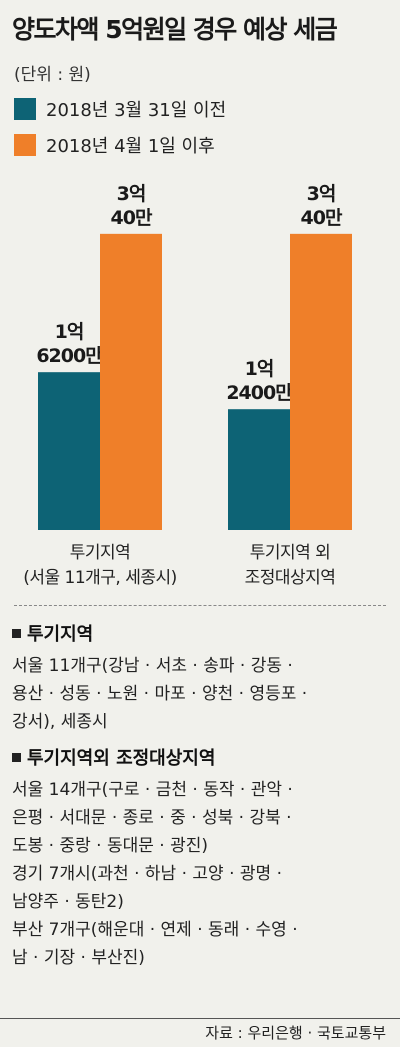  Describe the element at coordinates (295, 1033) in the screenshot. I see `source-note: 자료 : 우리은행 · 국토교통부` at that location.